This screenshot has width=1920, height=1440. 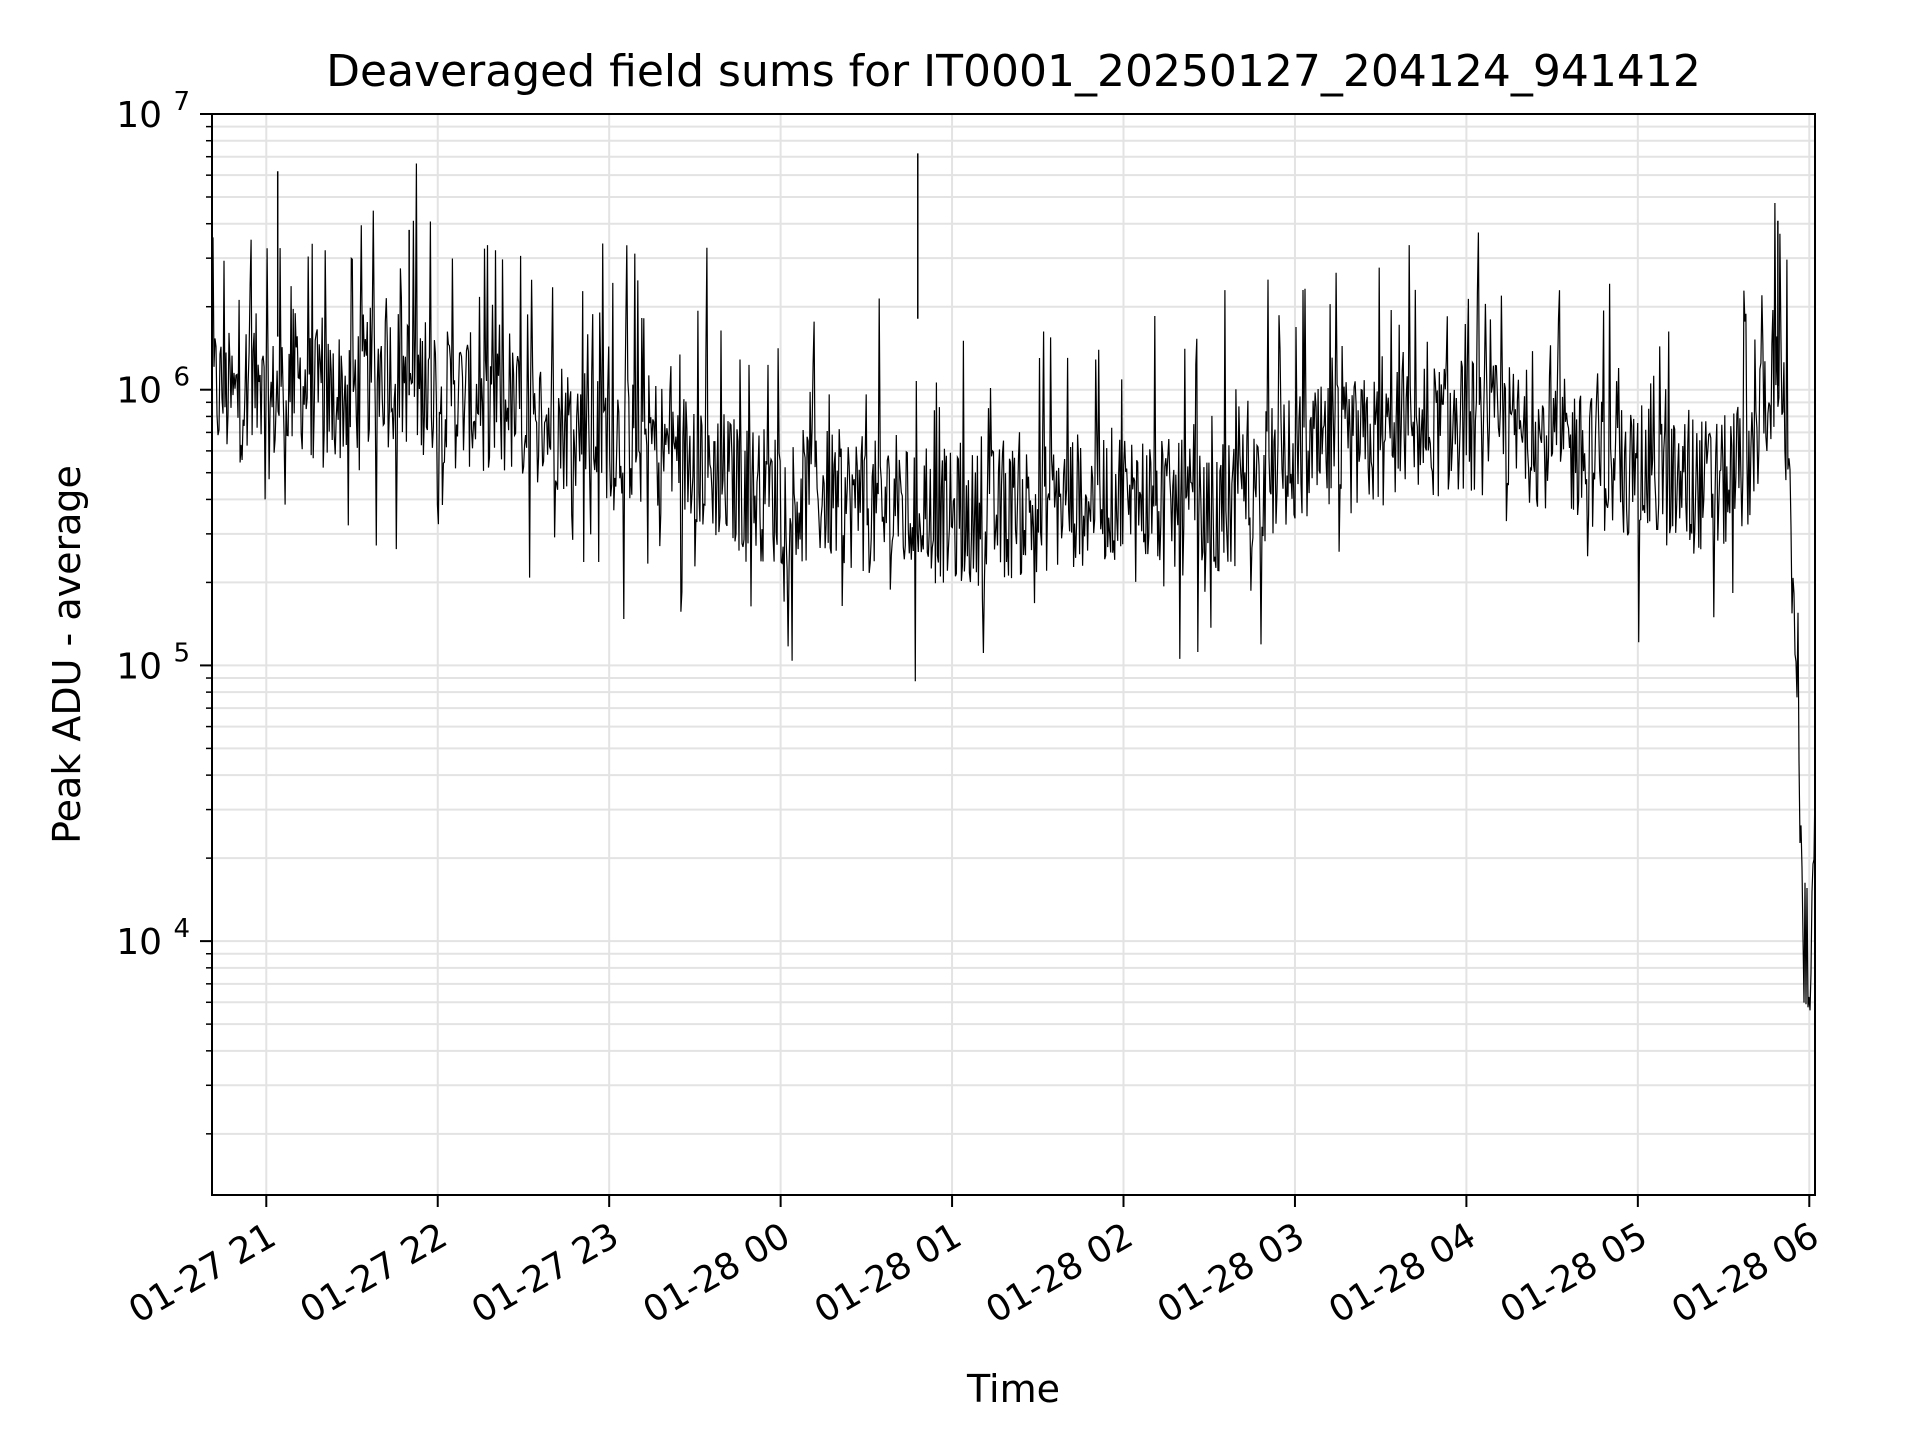 What do you see at coordinates (181, 653) in the screenshot?
I see `y-tick-exponent: 5` at bounding box center [181, 653].